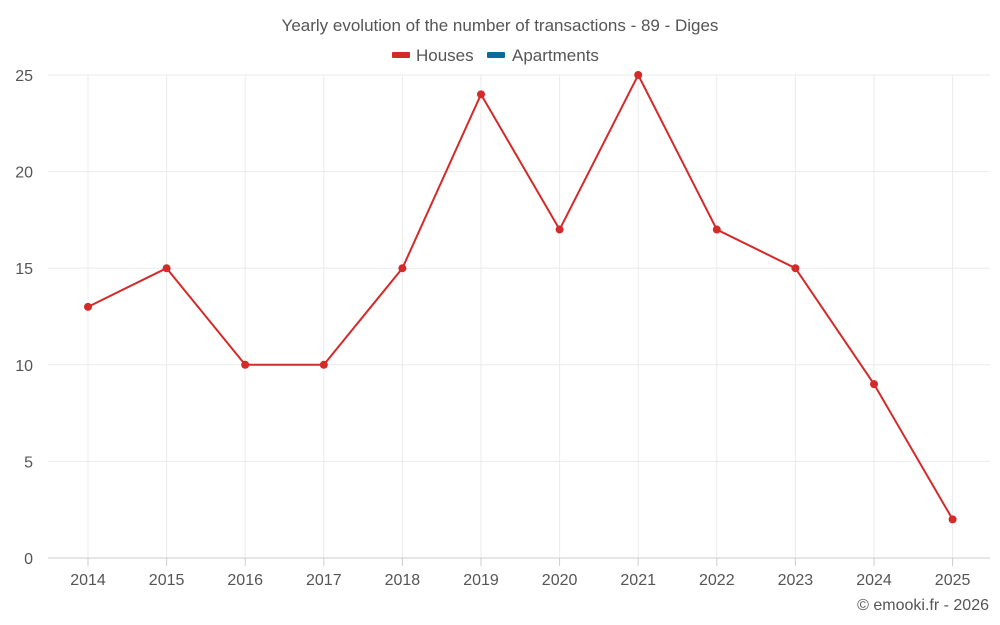 Image resolution: width=1000 pixels, height=625 pixels. I want to click on data-point-houses-2015, so click(166, 268).